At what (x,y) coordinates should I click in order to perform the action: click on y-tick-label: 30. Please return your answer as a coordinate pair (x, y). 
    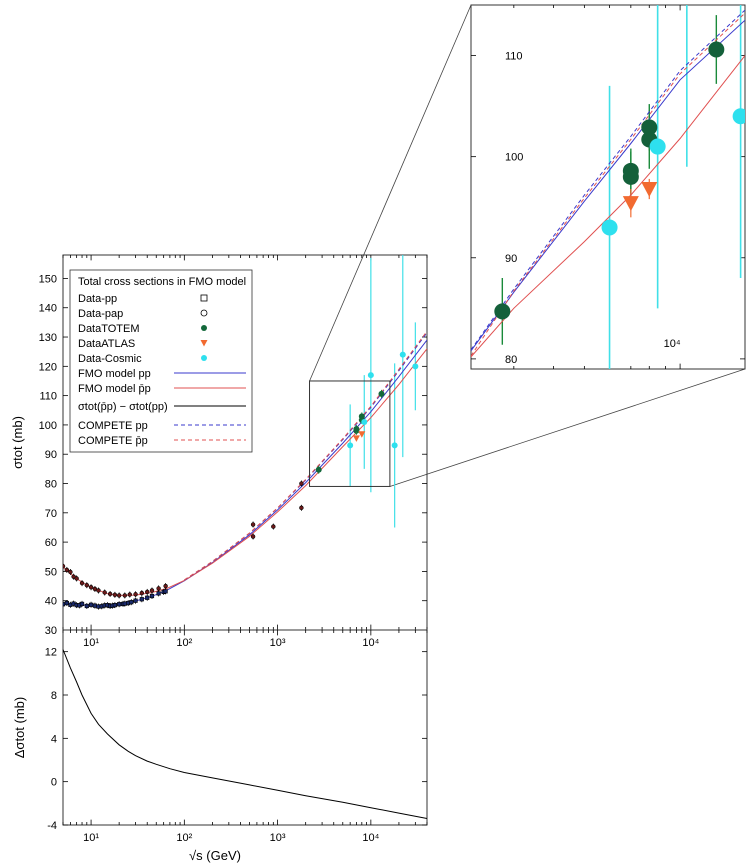
    Looking at the image, I should click on (51, 631).